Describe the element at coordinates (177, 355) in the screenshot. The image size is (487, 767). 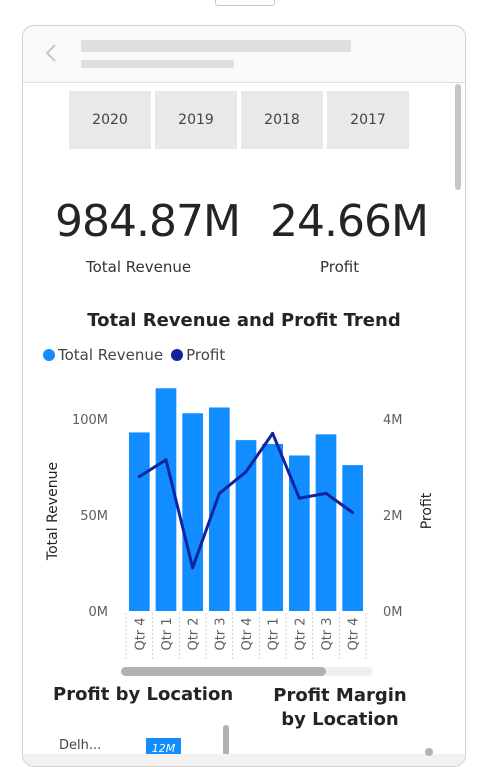
I see `legend-dot-profit` at that location.